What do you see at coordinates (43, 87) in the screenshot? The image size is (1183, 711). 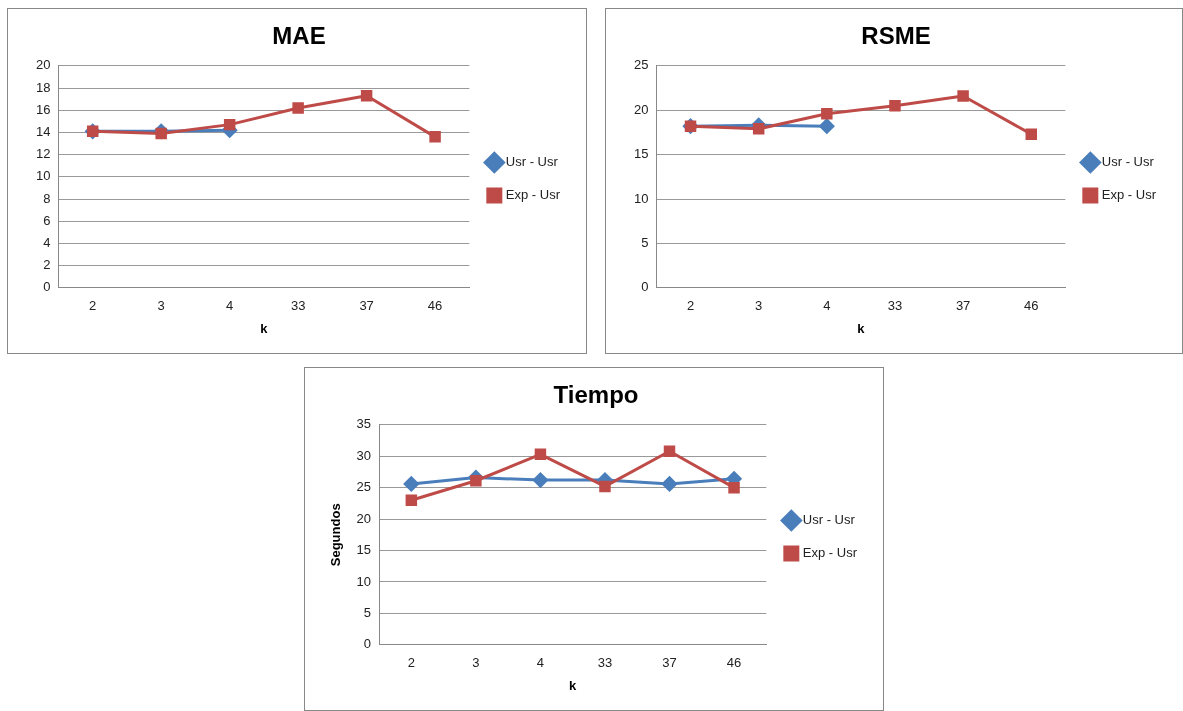 I see `y-tick-label: 18` at bounding box center [43, 87].